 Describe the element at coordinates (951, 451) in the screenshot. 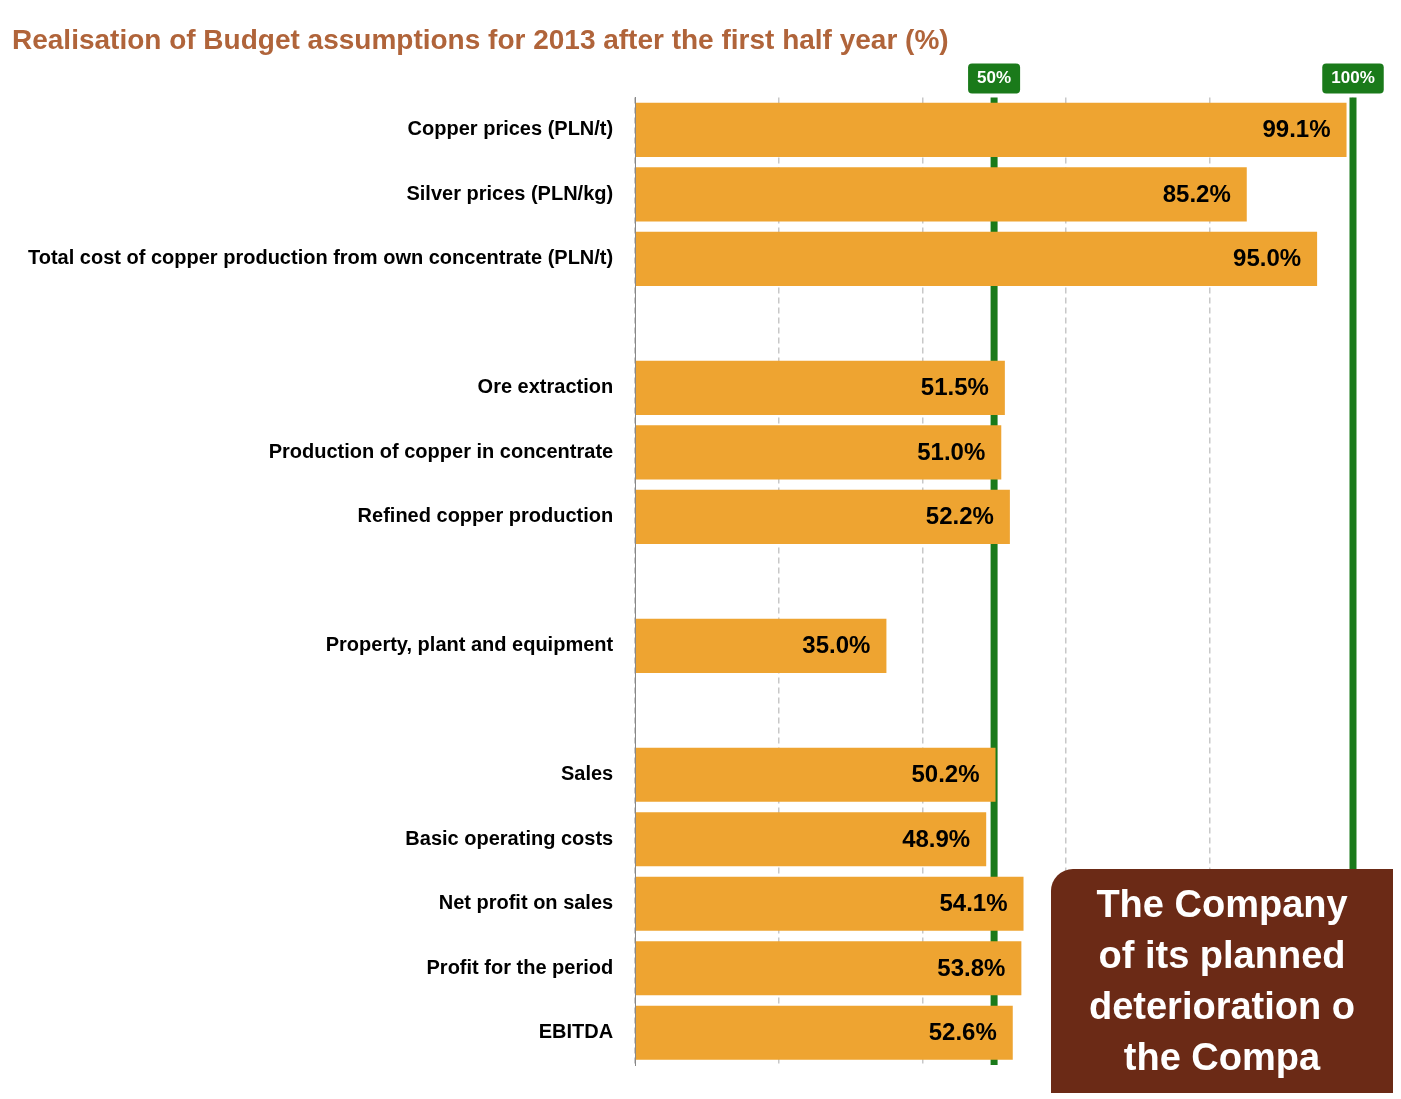

I see `data-label: 51.0%` at that location.